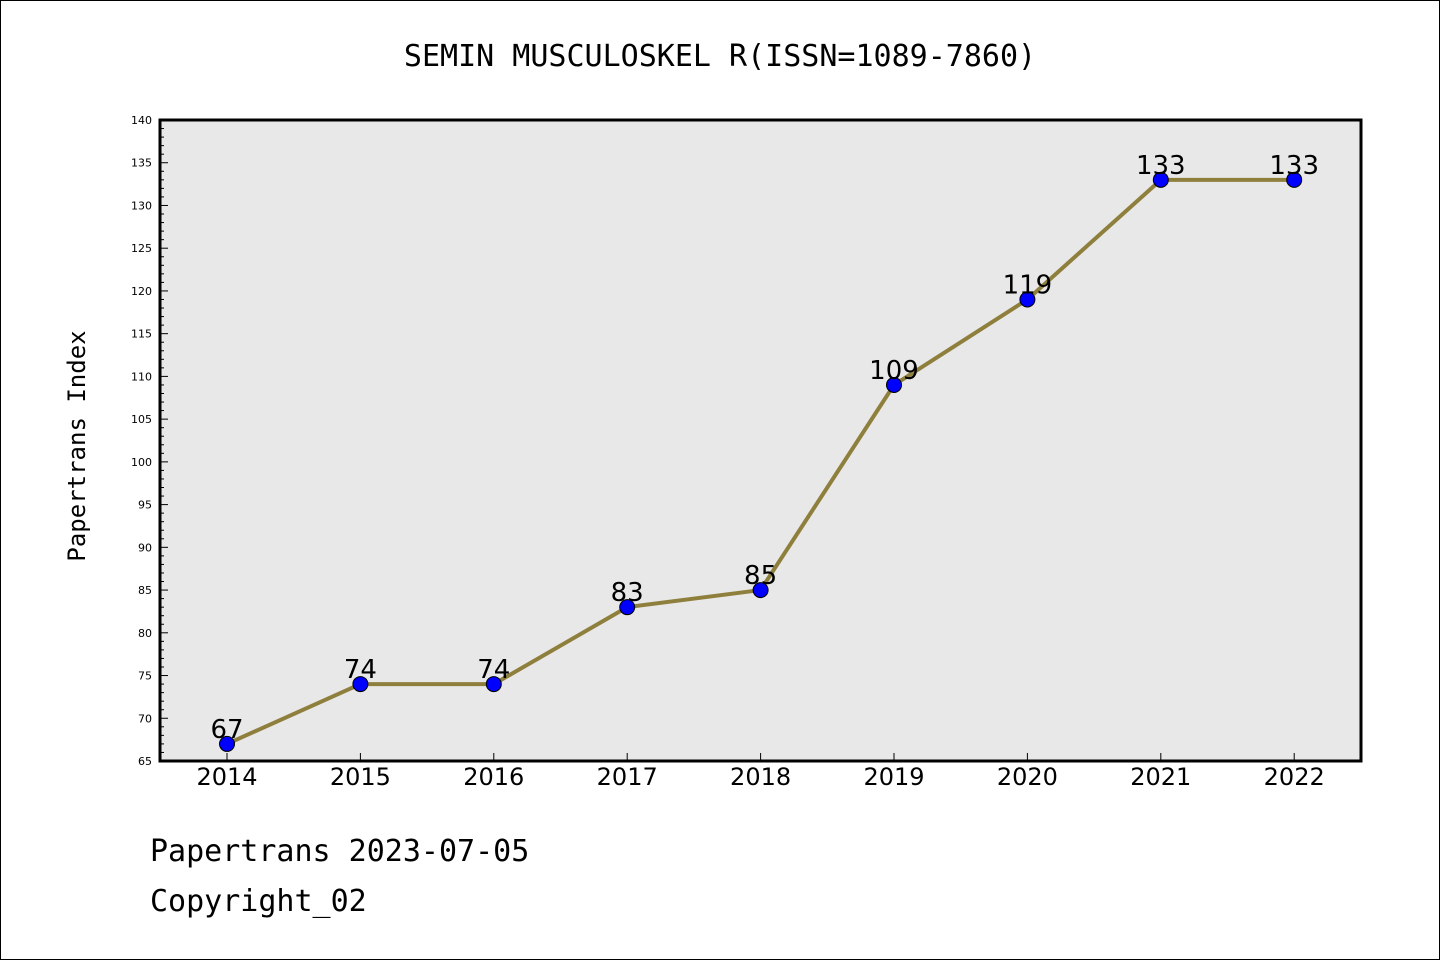  Describe the element at coordinates (145, 633) in the screenshot. I see `y-tick-label: 80` at that location.